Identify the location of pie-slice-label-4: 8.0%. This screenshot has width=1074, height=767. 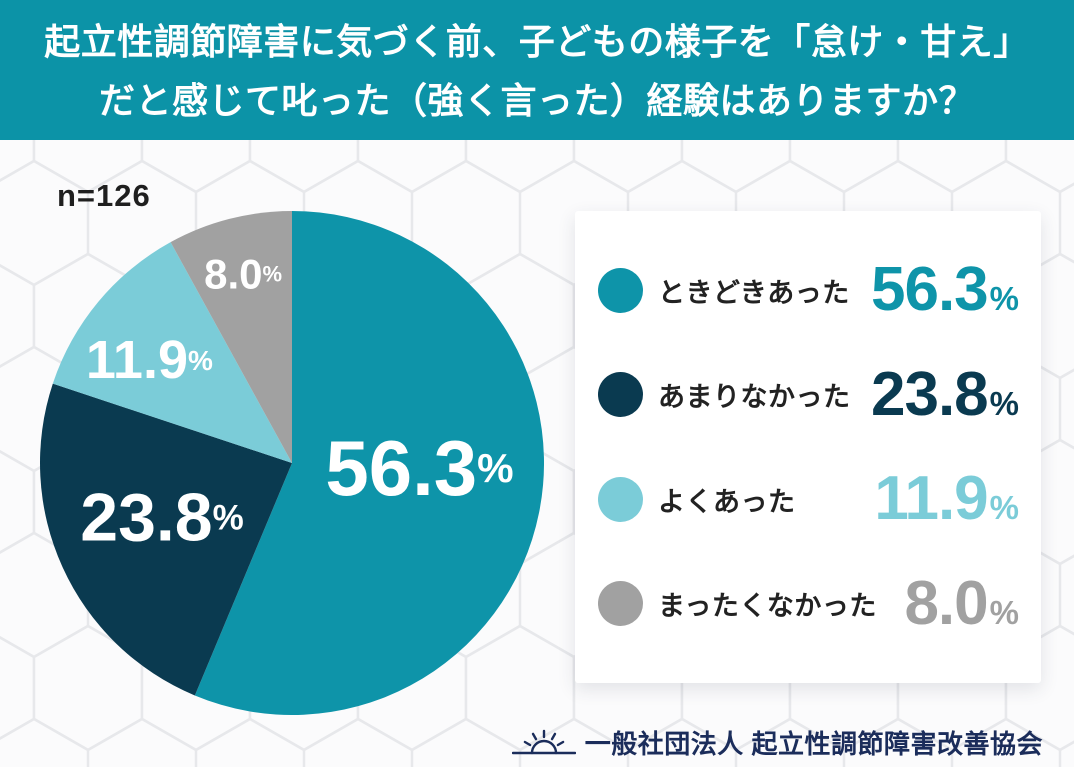
(243, 273).